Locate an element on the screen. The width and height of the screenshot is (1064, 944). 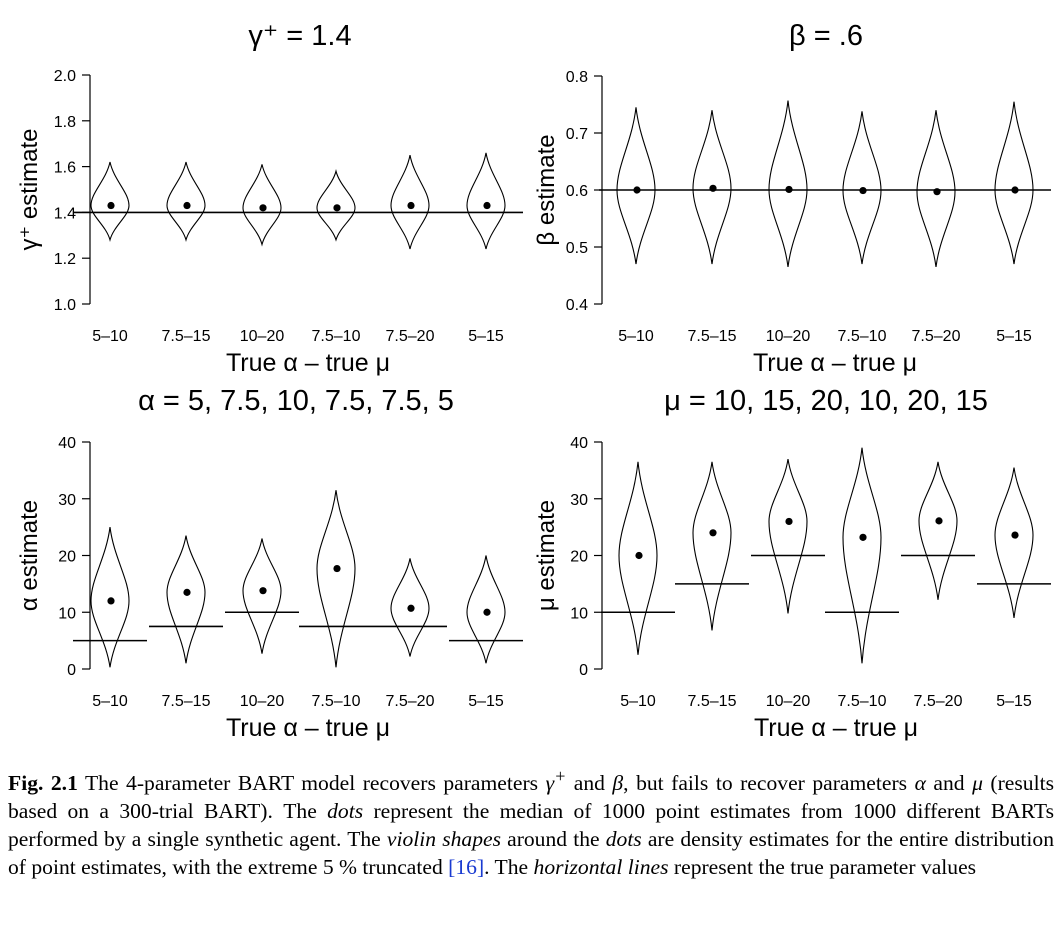
x-axis-label: True α – true μ is located at coordinates (308, 363).